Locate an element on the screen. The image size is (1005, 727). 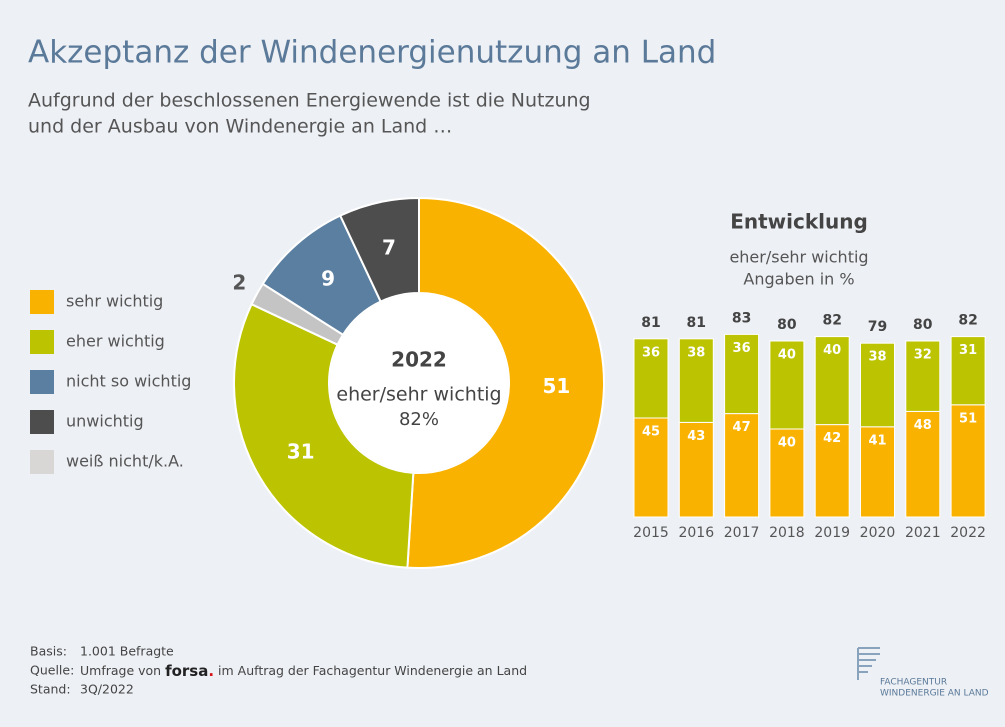
logo-text: FACHAGENTUR is located at coordinates (913, 683).